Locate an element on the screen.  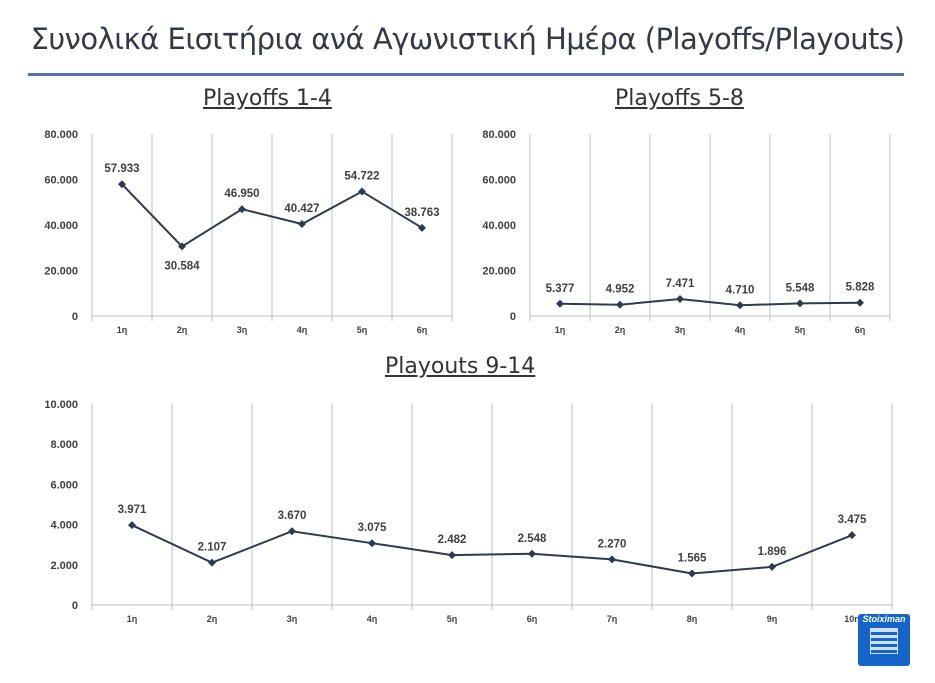
logo-text: Stoiximan is located at coordinates (884, 619).